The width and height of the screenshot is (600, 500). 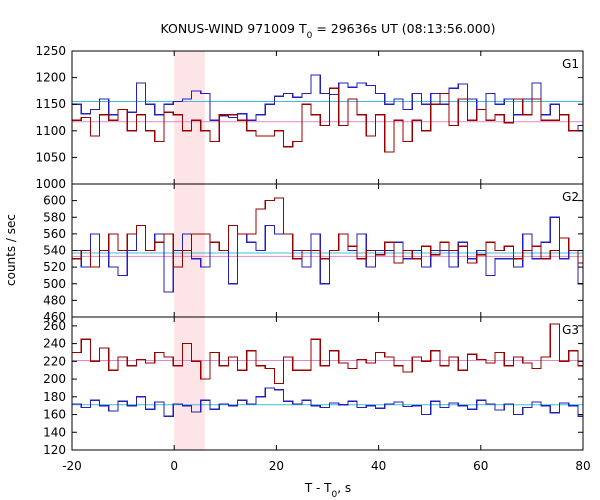 I want to click on x-tick-label: 40, so click(x=378, y=466).